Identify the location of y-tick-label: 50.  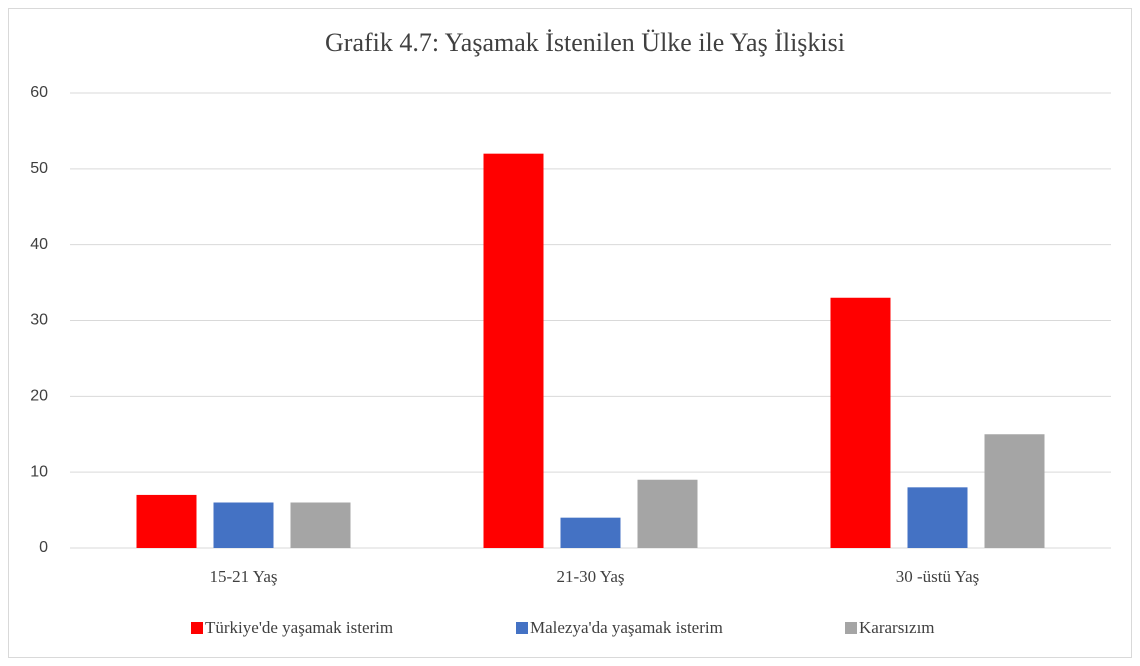
(39, 168).